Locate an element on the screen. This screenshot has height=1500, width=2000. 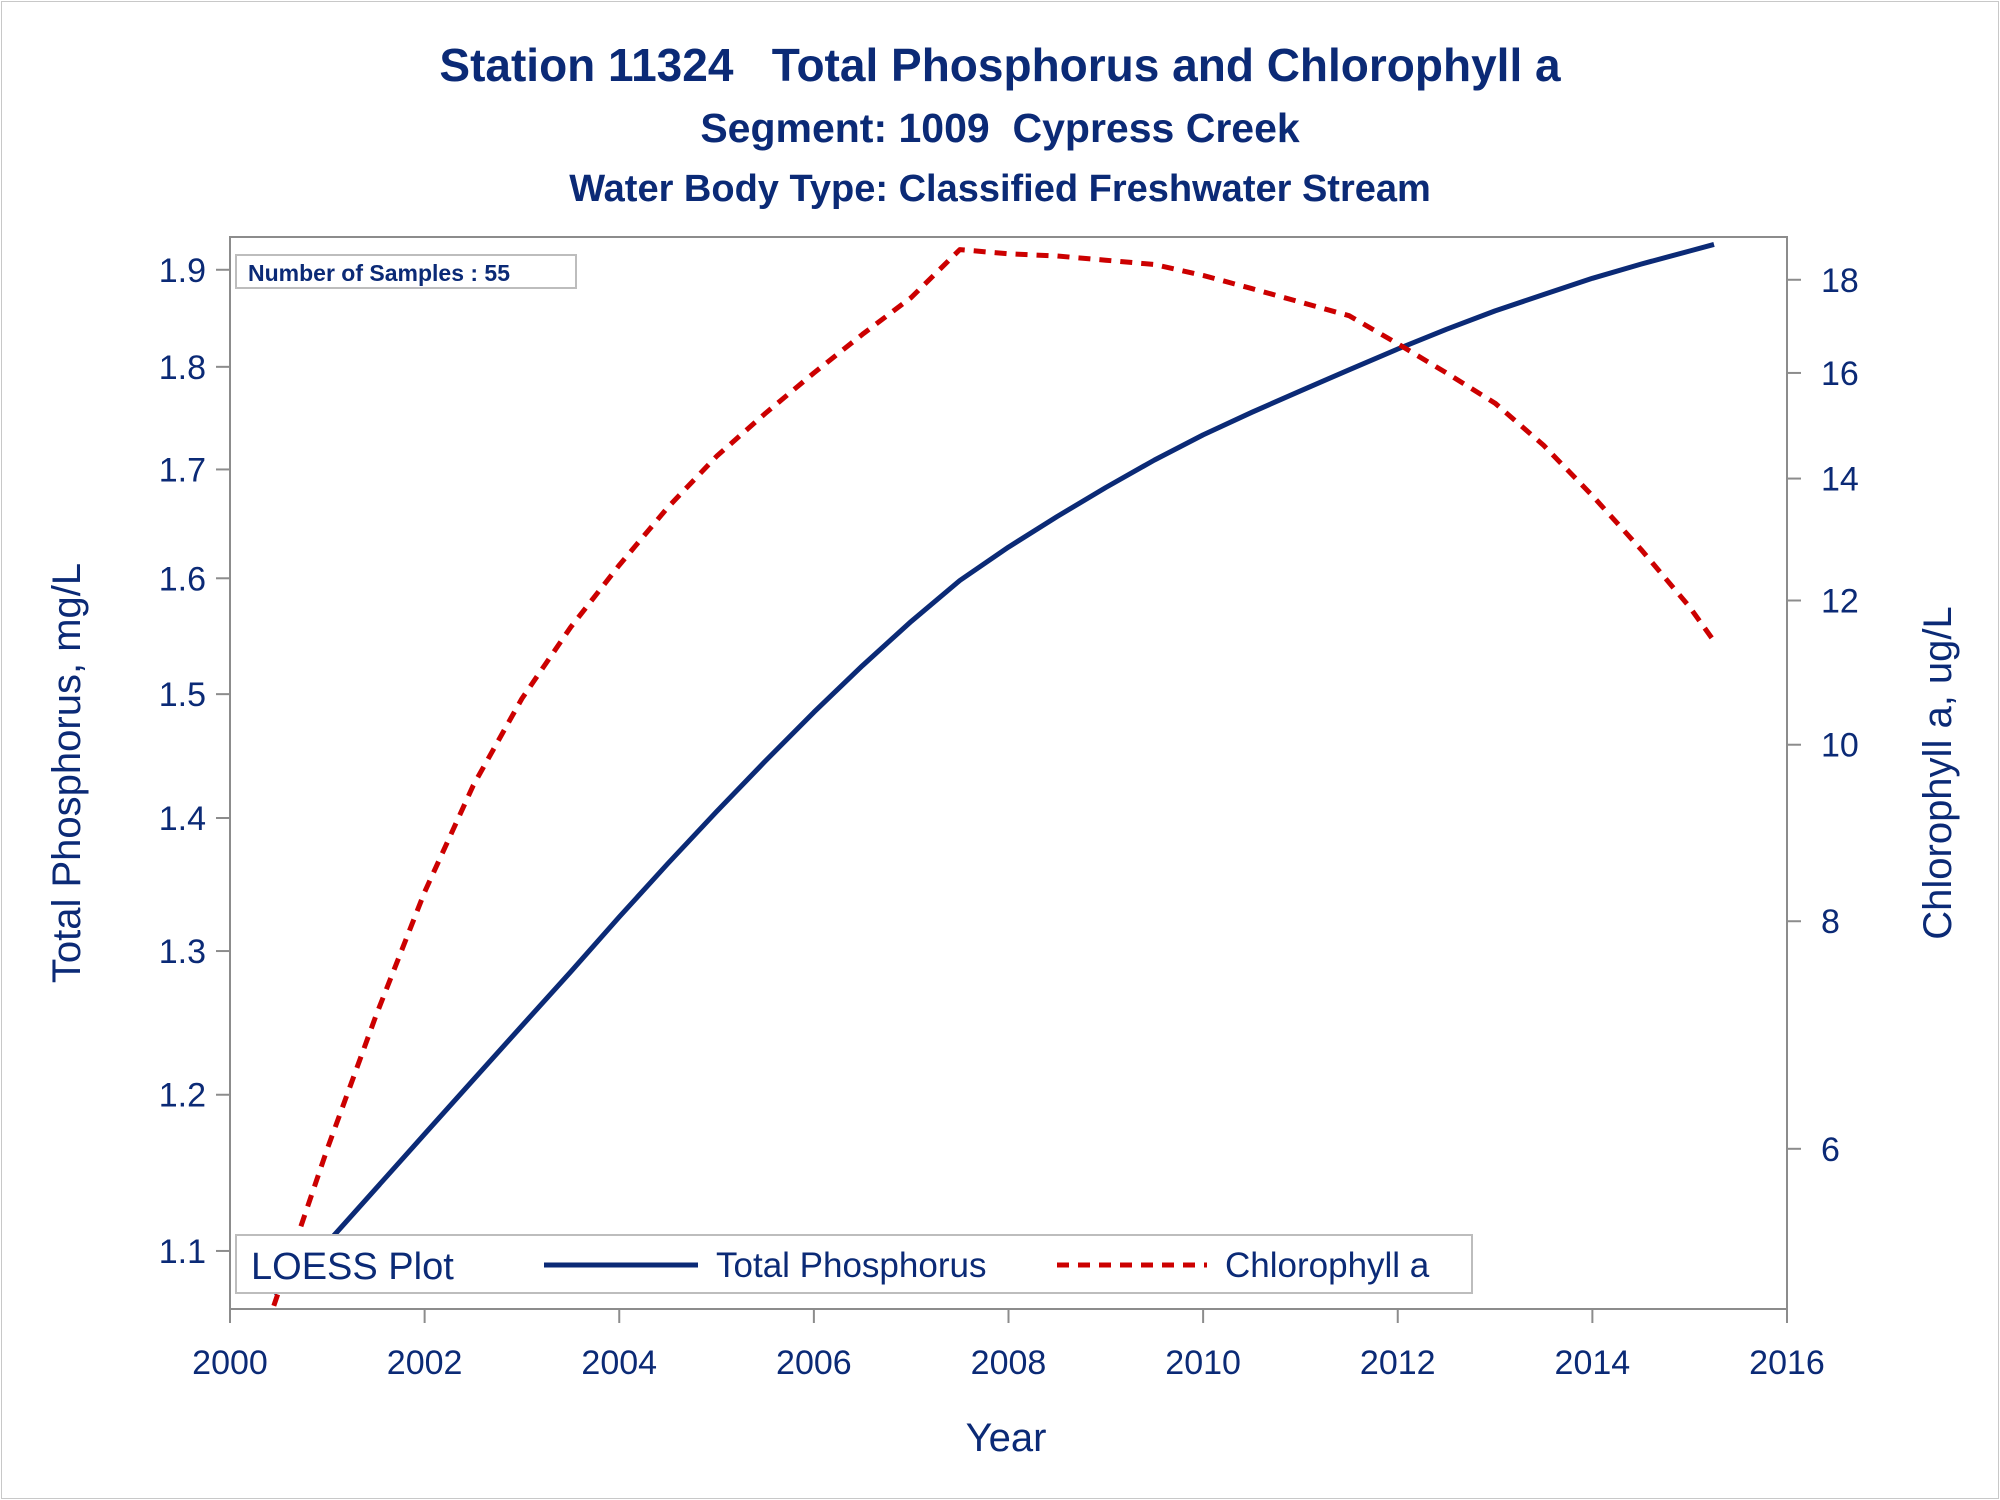
chart-subtitle: Segment: 1009 Cypress Creek is located at coordinates (1000, 128).